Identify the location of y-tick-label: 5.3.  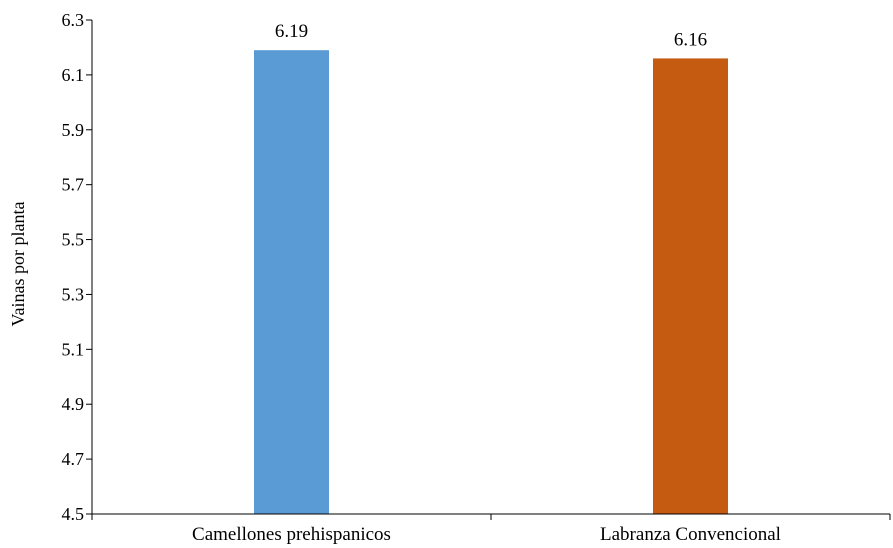
(73, 294).